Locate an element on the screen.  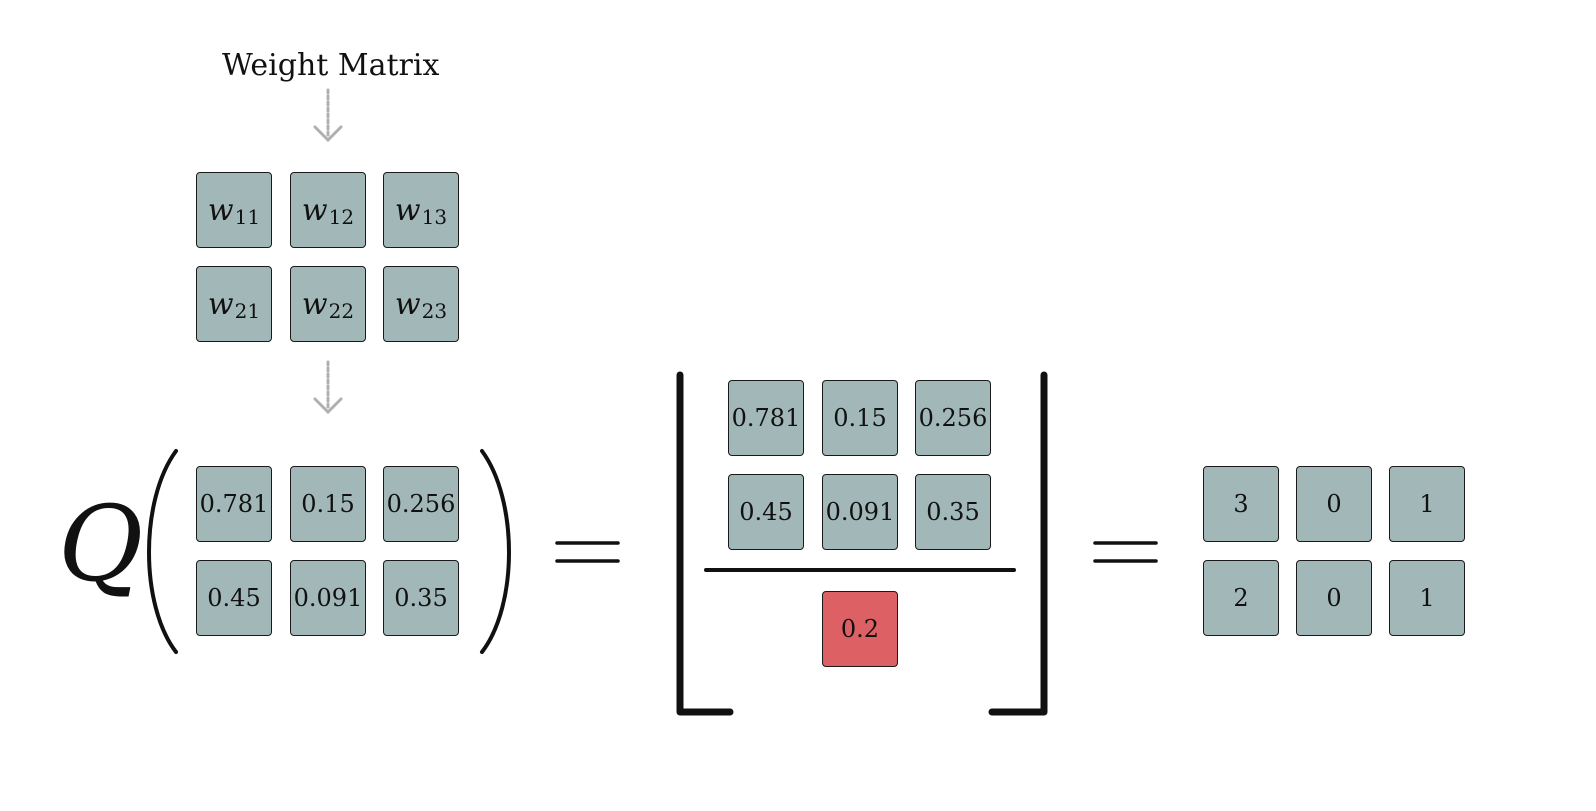
weight-matrix-title: Weight Matrix is located at coordinates (331, 65).